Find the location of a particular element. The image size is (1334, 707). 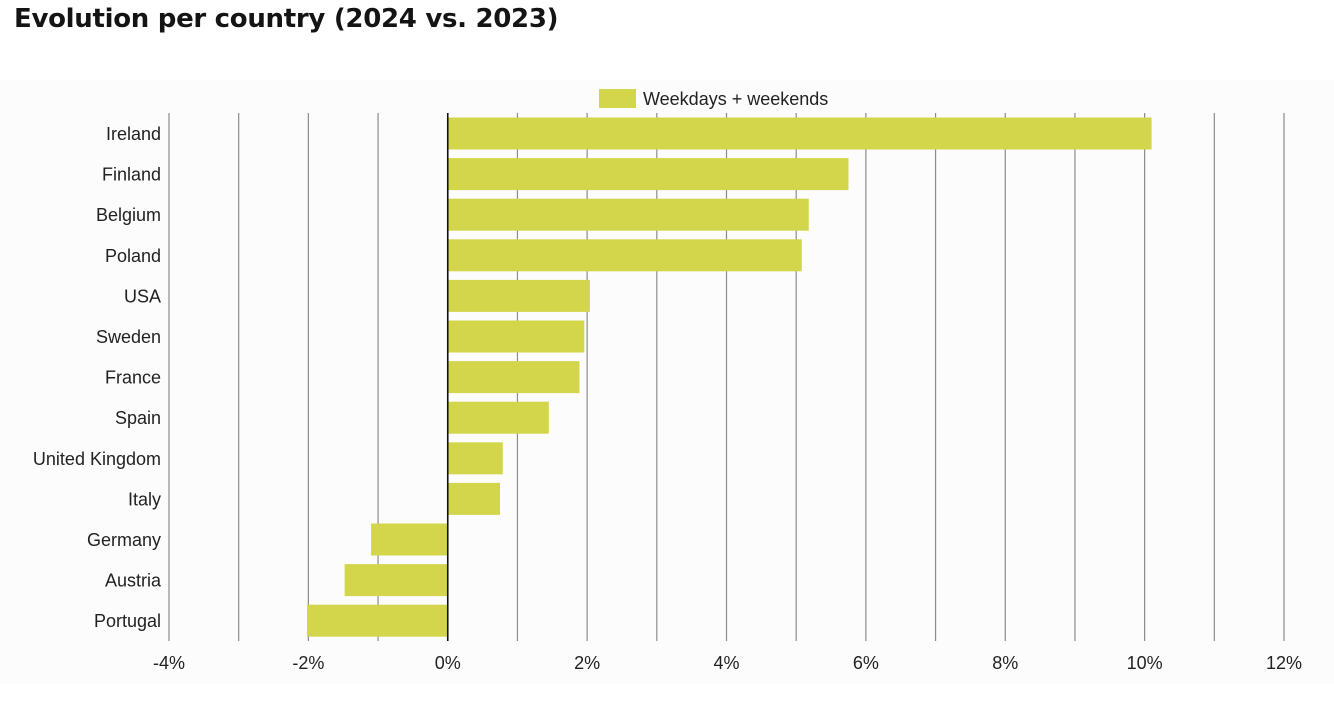

category-label: Portugal is located at coordinates (127, 621).